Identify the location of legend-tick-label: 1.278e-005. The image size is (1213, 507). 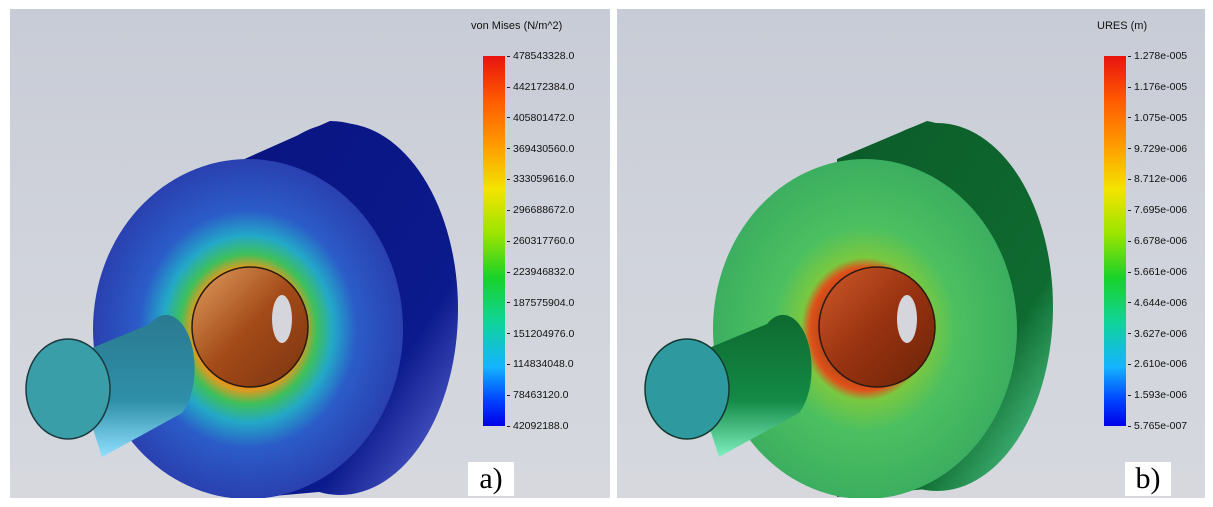
(1157, 56).